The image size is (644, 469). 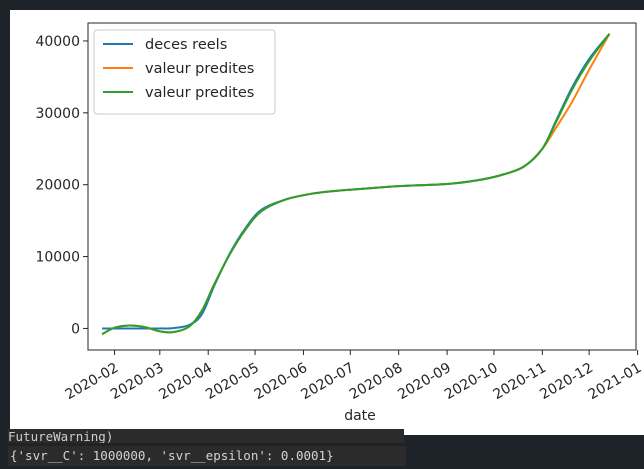 I want to click on x-tick-label: 2021-01, so click(x=615, y=381).